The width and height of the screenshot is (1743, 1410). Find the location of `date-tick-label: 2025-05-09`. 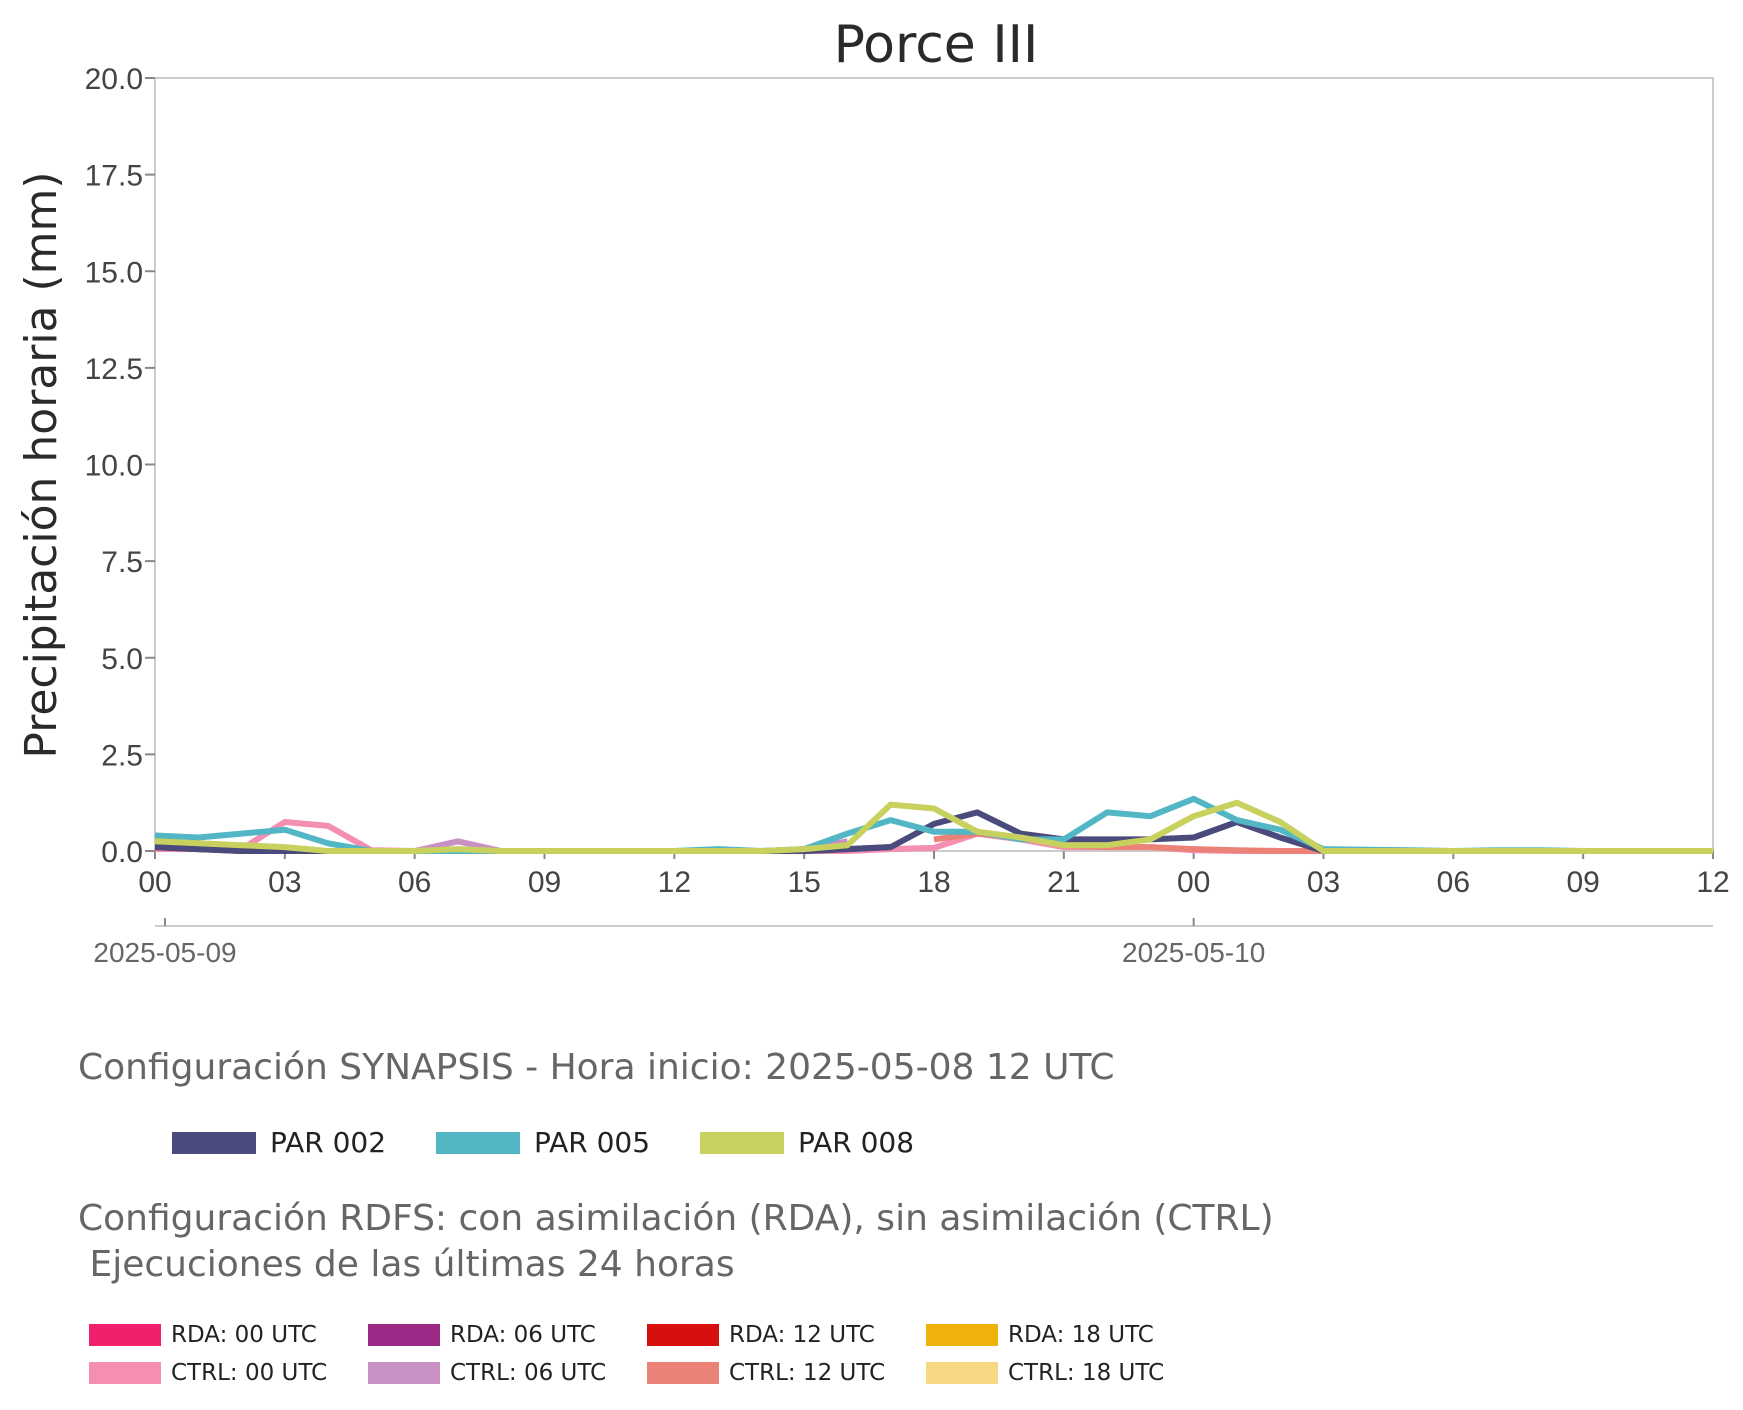

date-tick-label: 2025-05-09 is located at coordinates (164, 952).